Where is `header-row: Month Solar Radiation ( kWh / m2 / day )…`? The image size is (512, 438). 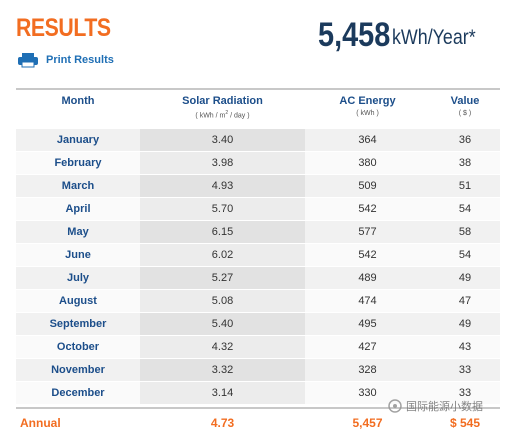 header-row: Month Solar Radiation ( kWh / m2 / day )… is located at coordinates (258, 109).